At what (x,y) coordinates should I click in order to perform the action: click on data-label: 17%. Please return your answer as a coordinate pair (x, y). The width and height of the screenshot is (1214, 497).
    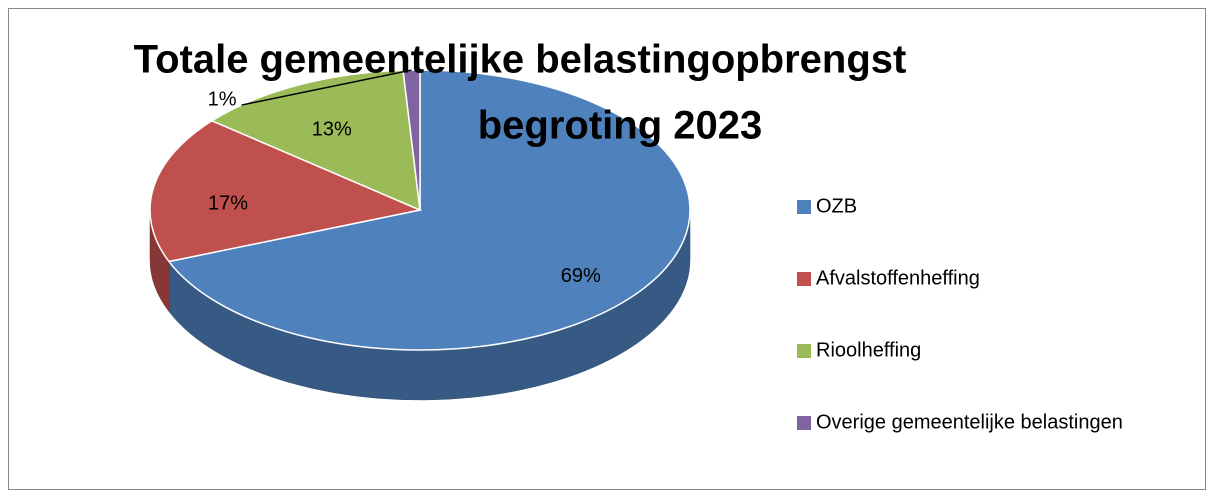
    Looking at the image, I should click on (228, 204).